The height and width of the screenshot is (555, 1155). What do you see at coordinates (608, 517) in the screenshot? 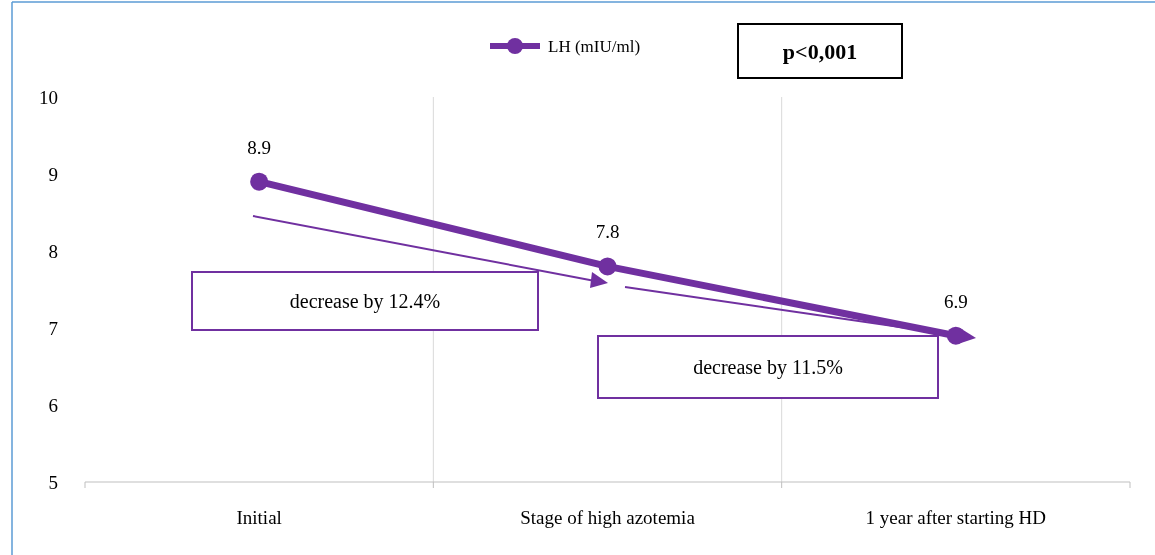
I see `x-tick-label: Stage of high azotemia` at bounding box center [608, 517].